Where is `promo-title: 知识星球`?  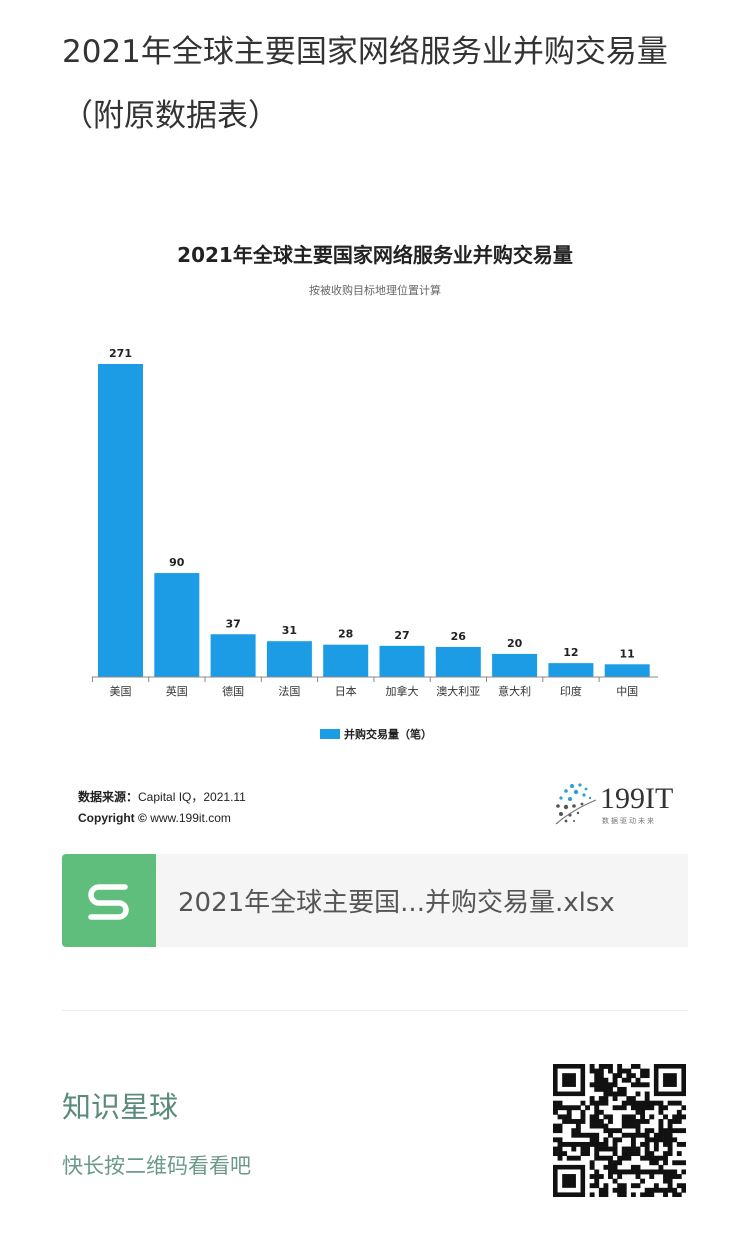 promo-title: 知识星球 is located at coordinates (120, 1107).